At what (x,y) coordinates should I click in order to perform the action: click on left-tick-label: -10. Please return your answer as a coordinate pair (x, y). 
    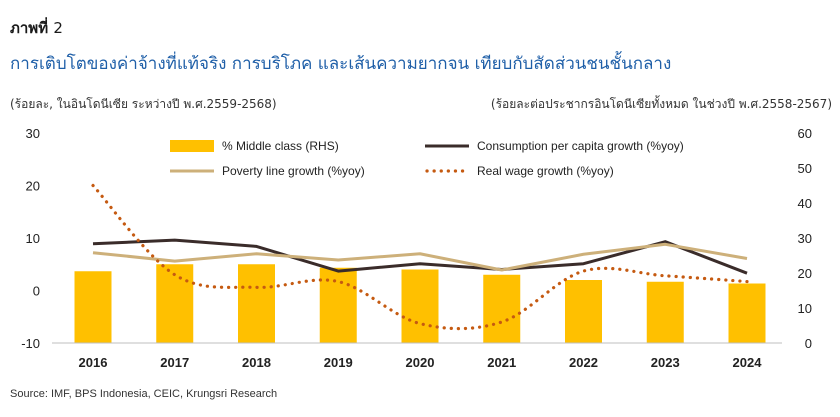
    Looking at the image, I should click on (30, 343).